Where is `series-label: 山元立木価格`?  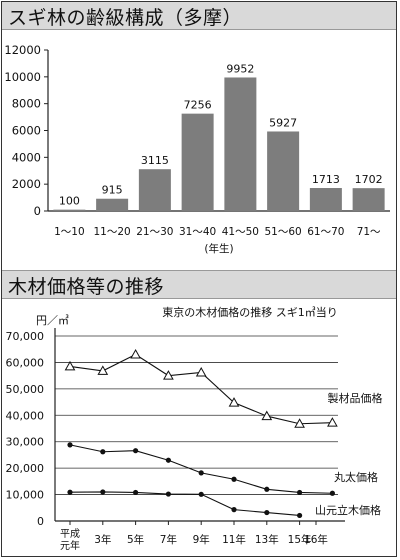 series-label: 山元立木価格 is located at coordinates (348, 510).